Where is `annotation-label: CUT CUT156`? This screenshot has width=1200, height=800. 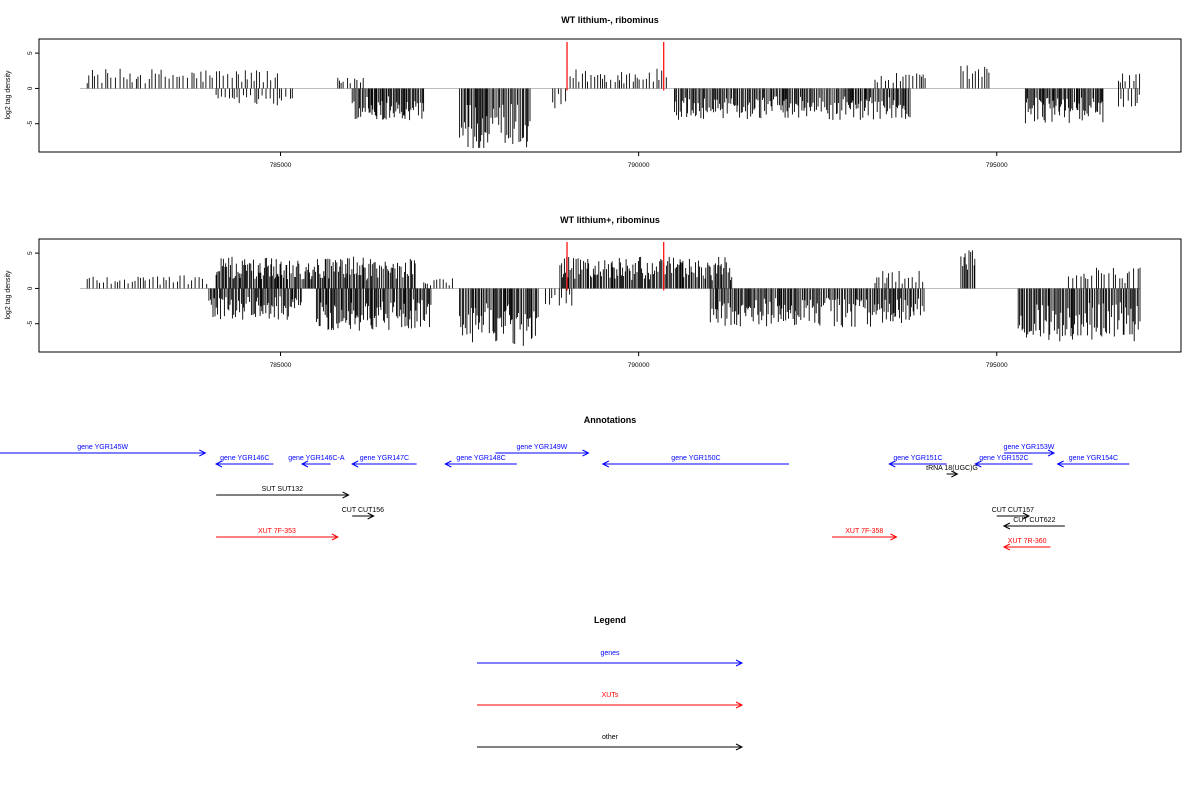
annotation-label: CUT CUT156 is located at coordinates (363, 510).